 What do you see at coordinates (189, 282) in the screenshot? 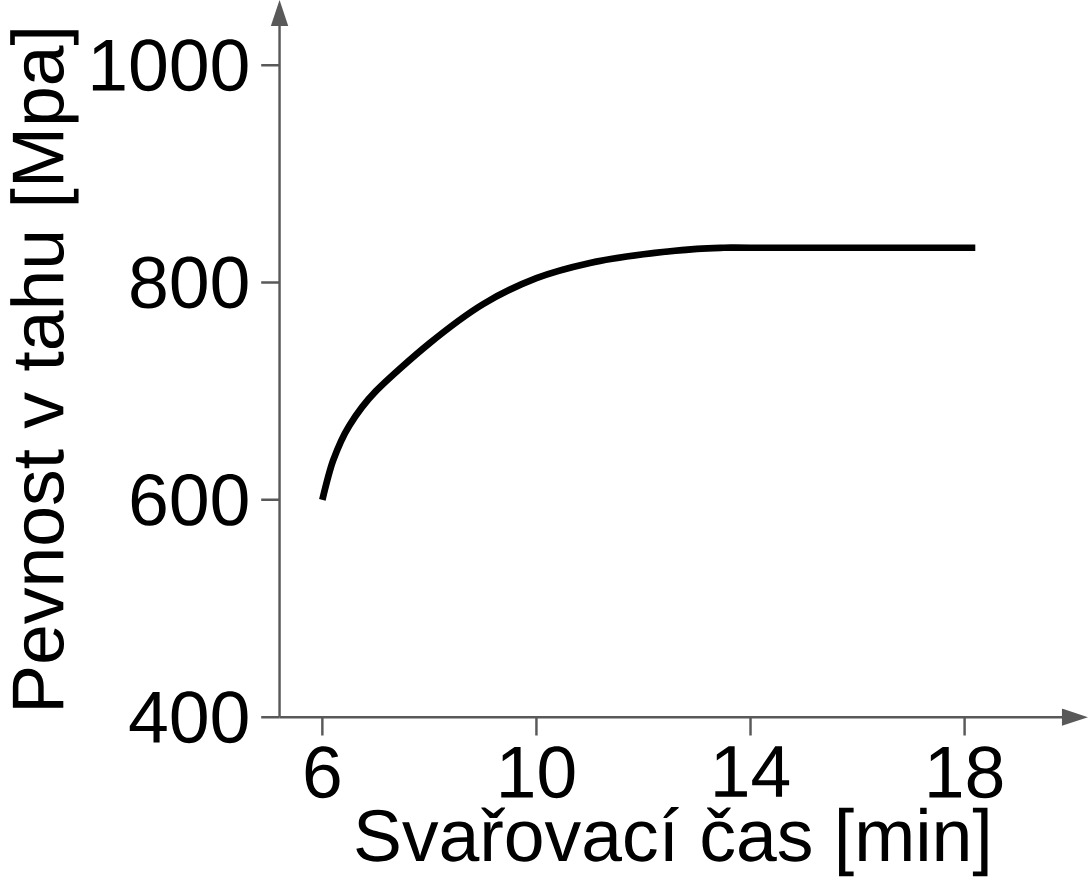
I see `y-tick-label: 800` at bounding box center [189, 282].